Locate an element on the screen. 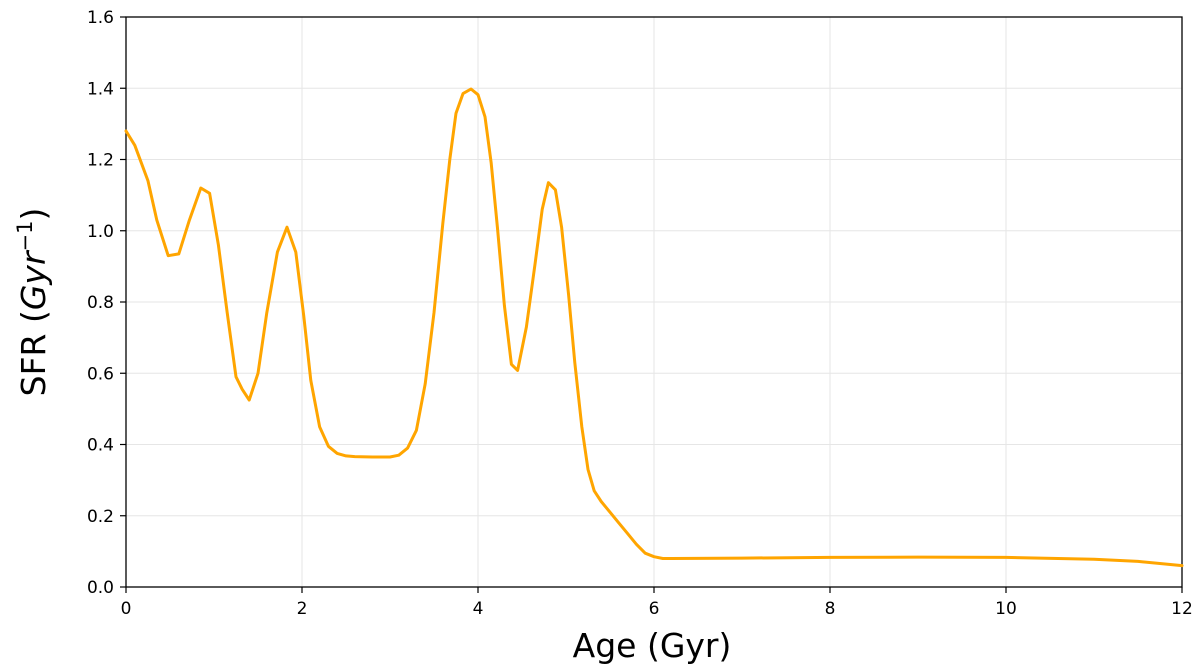 This screenshot has width=1200, height=668. x-tick-label: 2 is located at coordinates (302, 609).